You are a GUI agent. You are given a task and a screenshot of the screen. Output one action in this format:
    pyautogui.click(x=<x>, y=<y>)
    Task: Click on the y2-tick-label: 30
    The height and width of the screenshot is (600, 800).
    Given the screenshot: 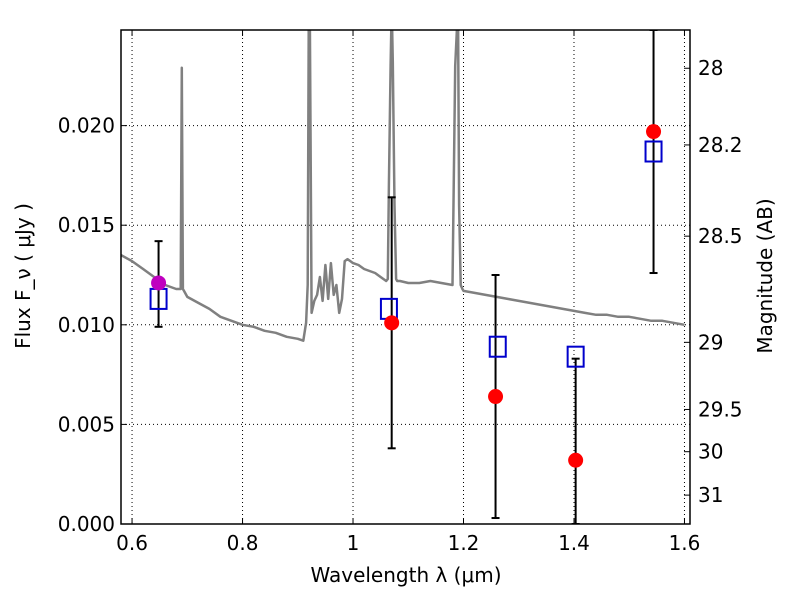 What is the action you would take?
    pyautogui.click(x=710, y=452)
    